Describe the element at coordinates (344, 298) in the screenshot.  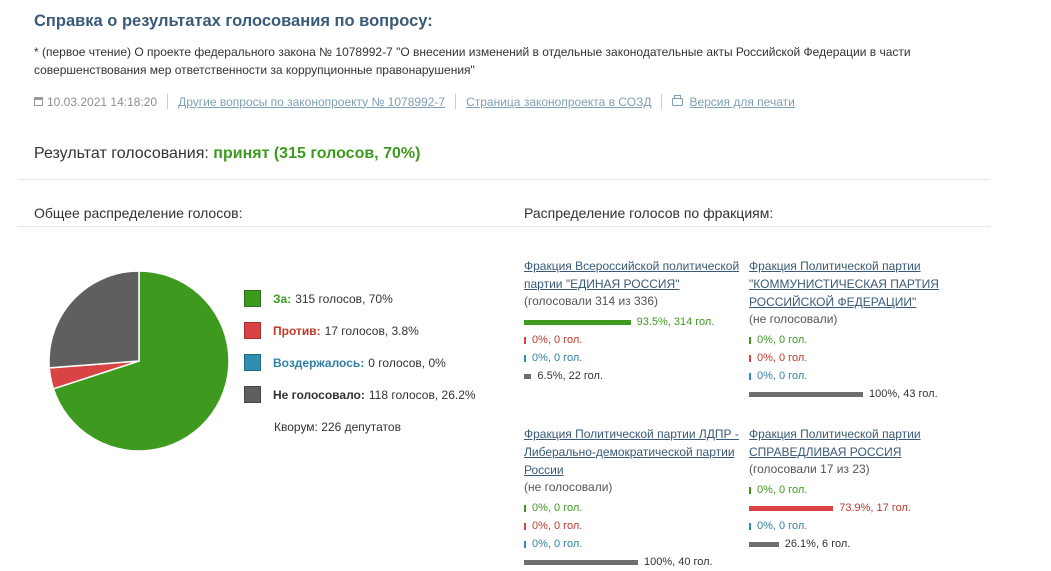
I see `legend-value: 315 голосов, 70%` at that location.